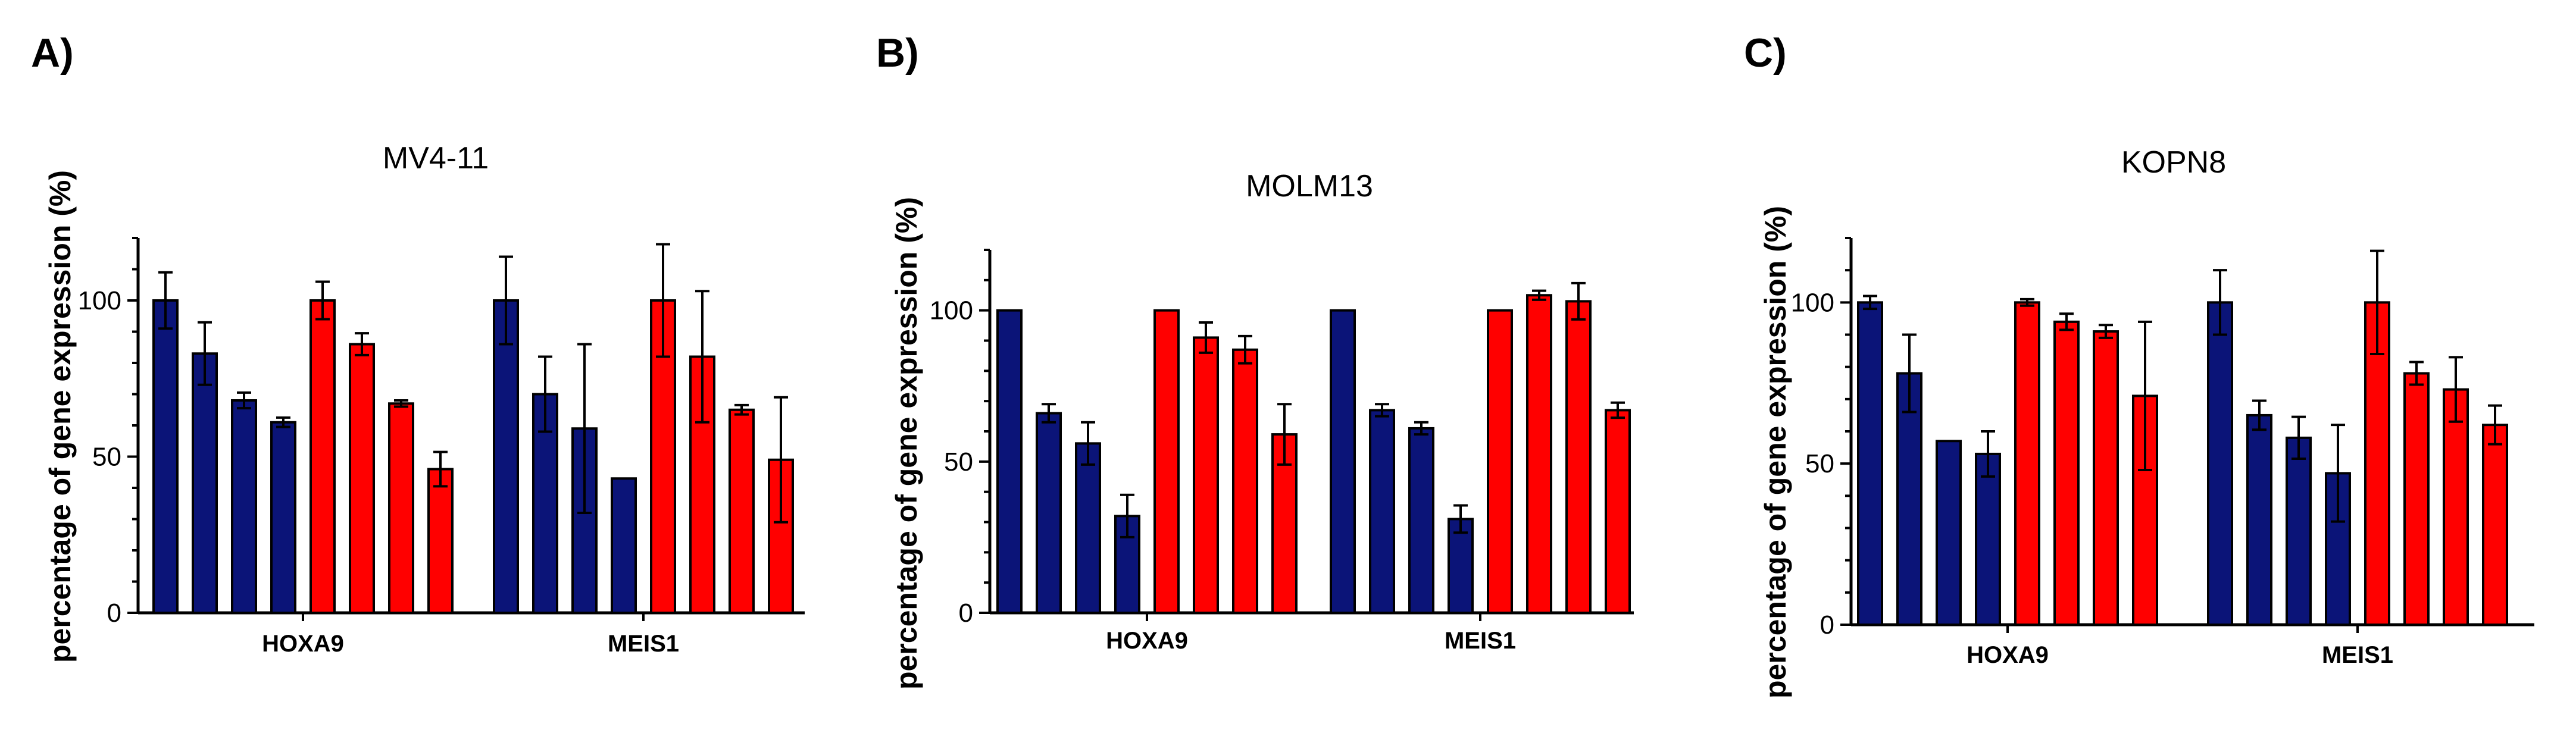  I want to click on chart-c-title: KOPN8, so click(2173, 162).